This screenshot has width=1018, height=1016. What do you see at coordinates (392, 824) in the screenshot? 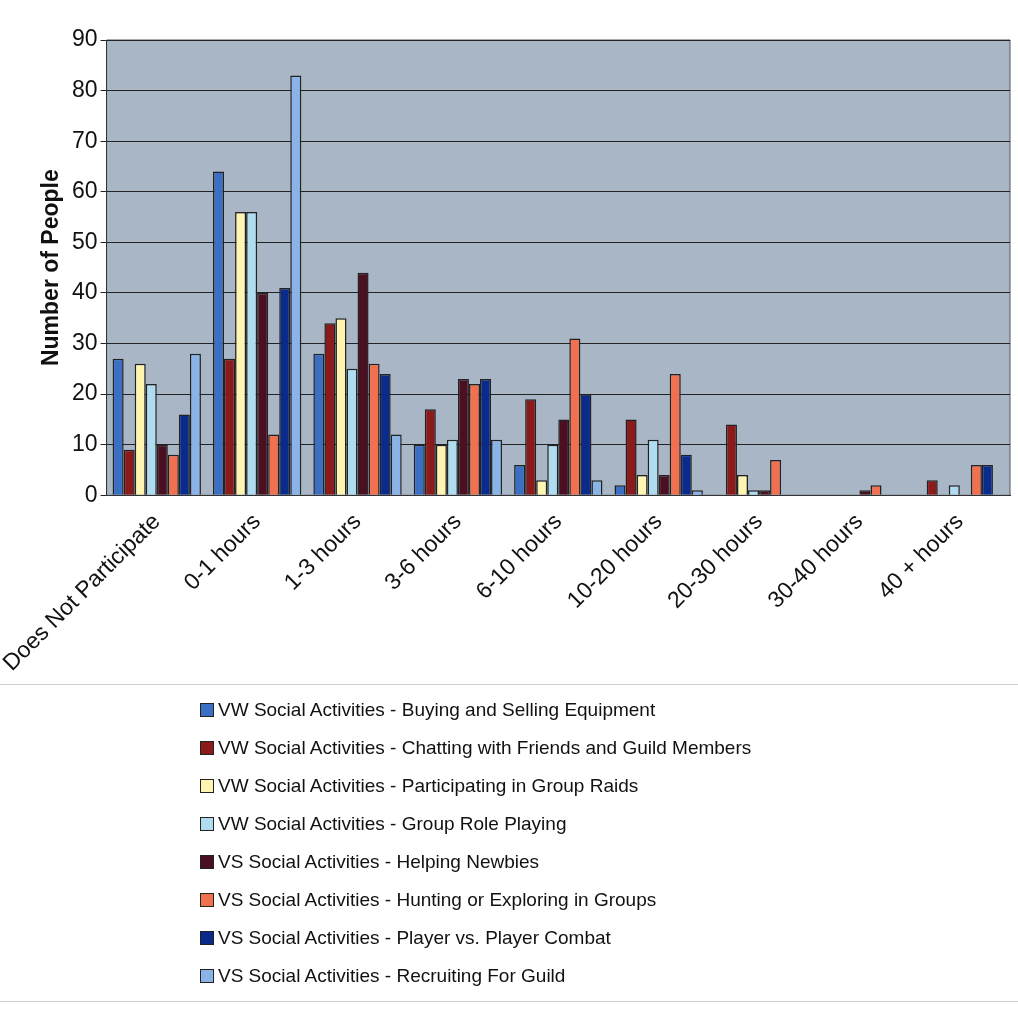
I see `legend-label: VW Social Activities - Group Role Playing` at bounding box center [392, 824].